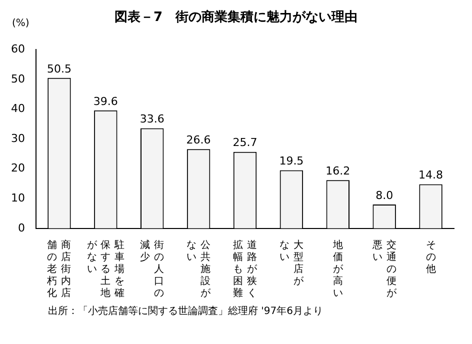 Image resolution: width=472 pixels, height=344 pixels. I want to click on data-label: 16.2, so click(338, 171).